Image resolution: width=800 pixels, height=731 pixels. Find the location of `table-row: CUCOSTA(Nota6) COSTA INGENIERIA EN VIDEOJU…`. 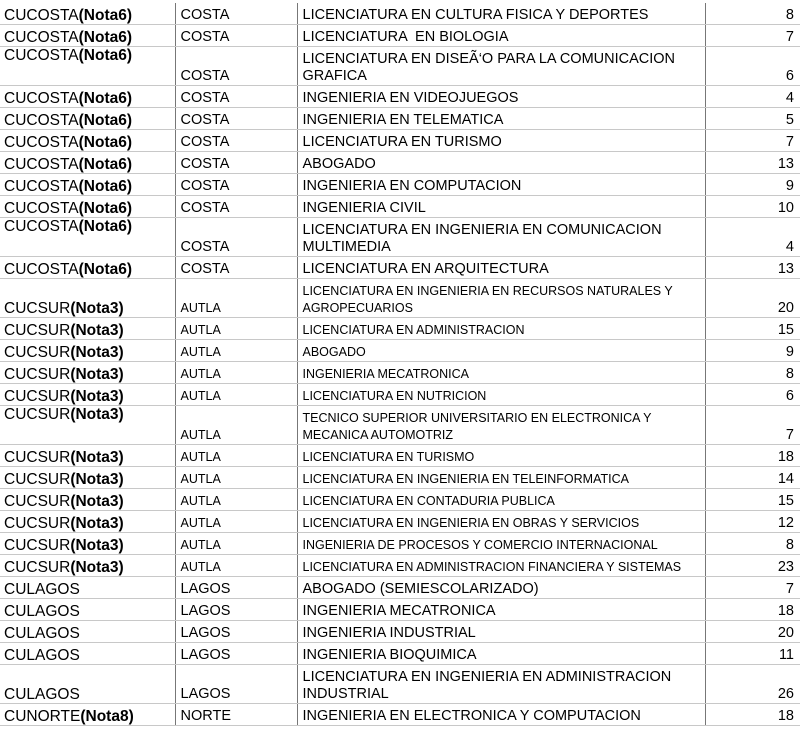

table-row: CUCOSTA(Nota6) COSTA INGENIERIA EN VIDEOJU… is located at coordinates (400, 96).